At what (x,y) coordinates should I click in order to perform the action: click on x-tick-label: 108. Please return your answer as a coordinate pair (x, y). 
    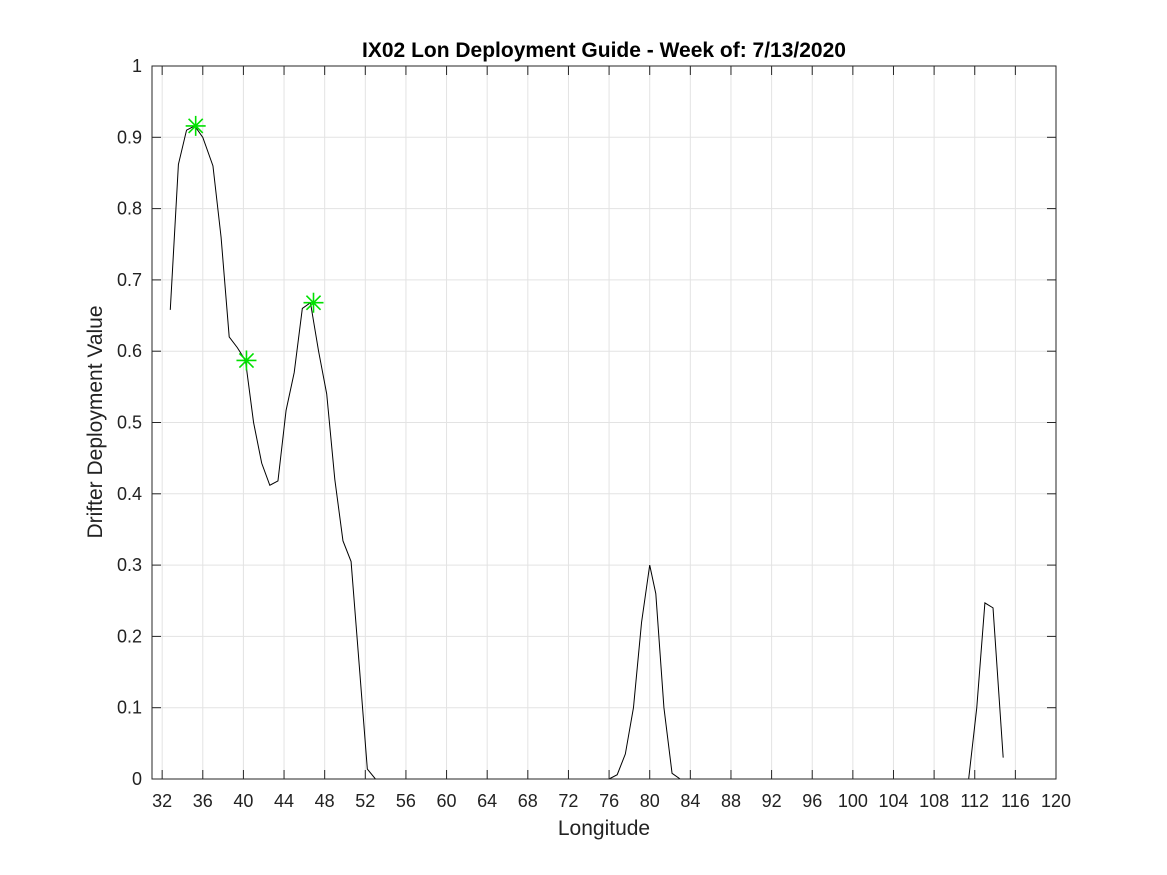
    Looking at the image, I should click on (934, 801).